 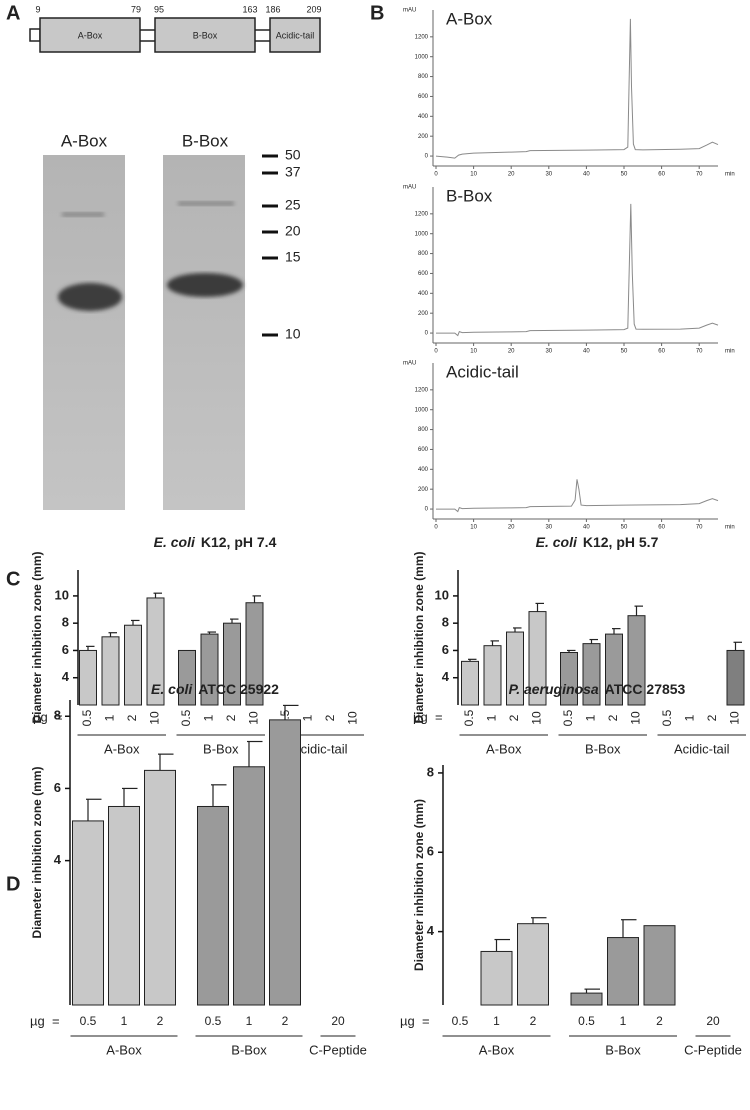 What do you see at coordinates (597, 689) in the screenshot?
I see `chart-title: P. aeruginosa ATCC 27853` at bounding box center [597, 689].